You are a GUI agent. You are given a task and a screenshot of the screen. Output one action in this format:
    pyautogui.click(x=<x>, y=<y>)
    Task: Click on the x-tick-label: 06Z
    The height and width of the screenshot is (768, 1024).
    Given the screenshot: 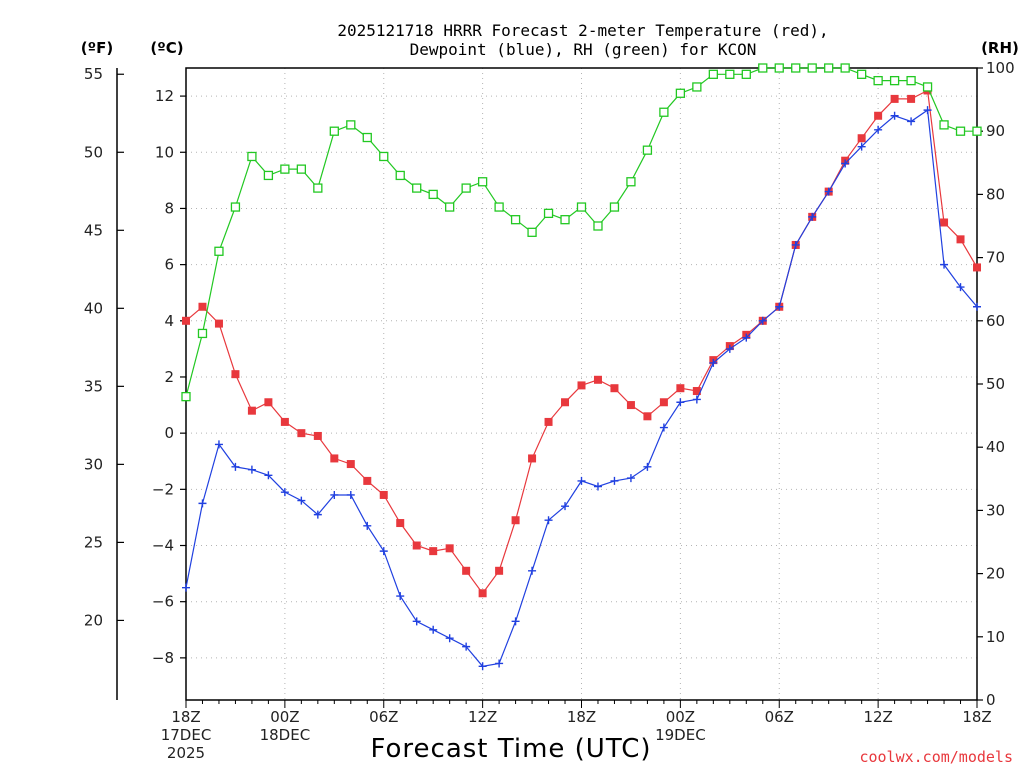 What is the action you would take?
    pyautogui.click(x=383, y=717)
    